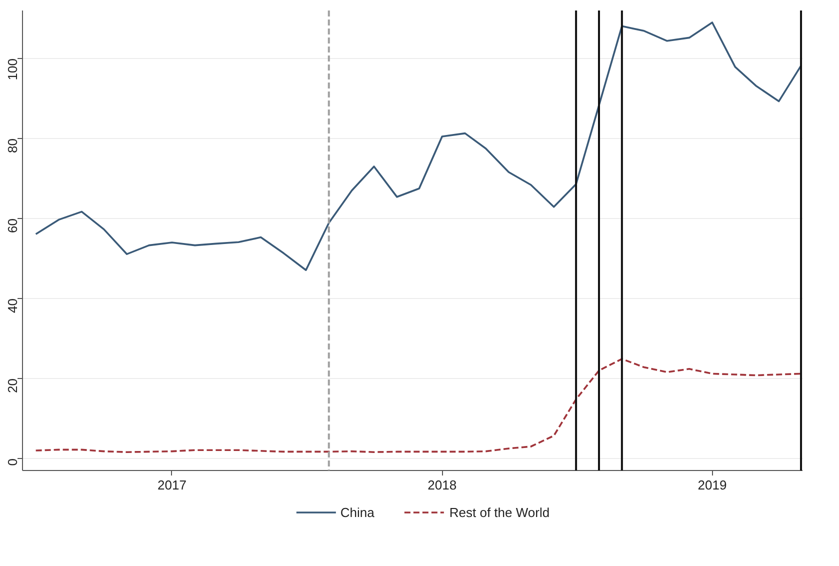 This screenshot has height=566, width=839. I want to click on y-tick-label: 60, so click(12, 225).